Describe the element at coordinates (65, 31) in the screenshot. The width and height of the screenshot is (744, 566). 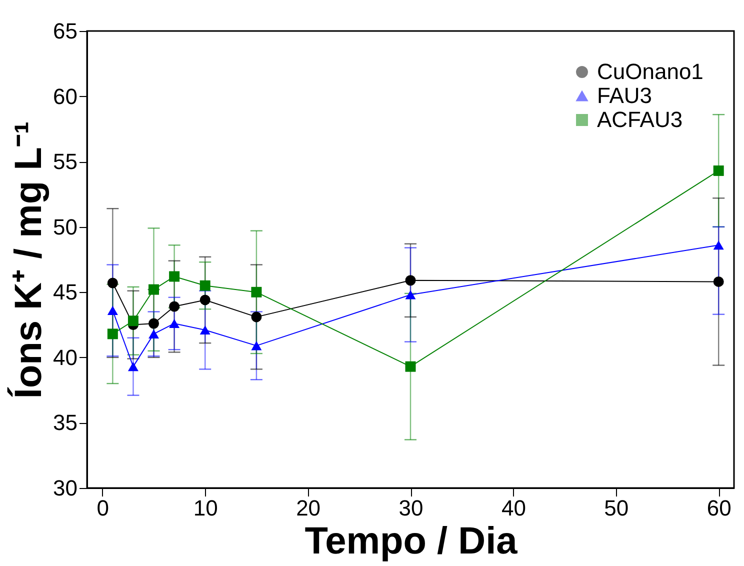
I see `y-tick-label: 65` at that location.